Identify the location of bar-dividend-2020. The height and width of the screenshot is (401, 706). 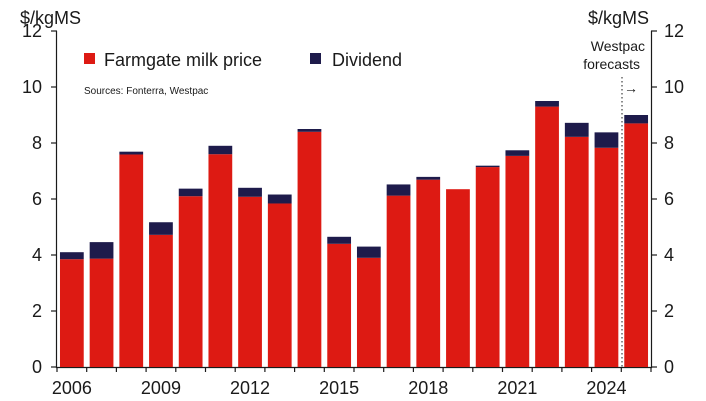
(487, 166).